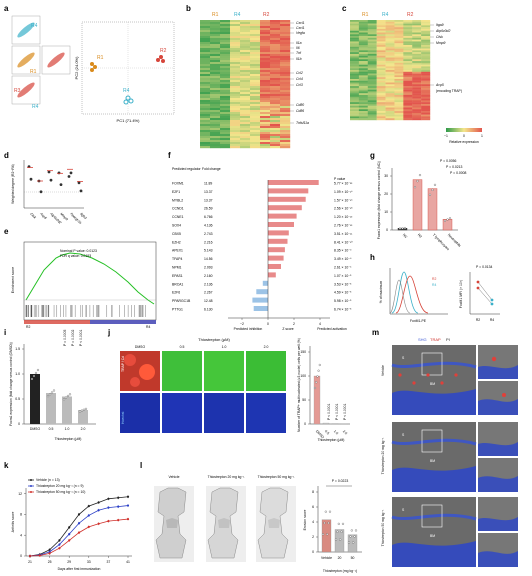  What do you see at coordinates (478, 320) in the screenshot?
I see `h-right-x-r2: R2` at bounding box center [478, 320].